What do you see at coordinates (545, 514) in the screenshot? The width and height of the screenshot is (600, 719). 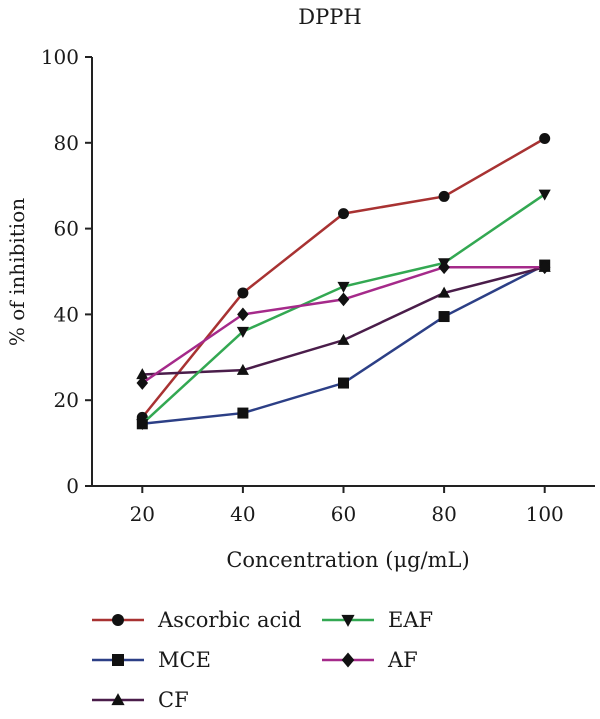 I see `x-tick-label: 100` at bounding box center [545, 514].